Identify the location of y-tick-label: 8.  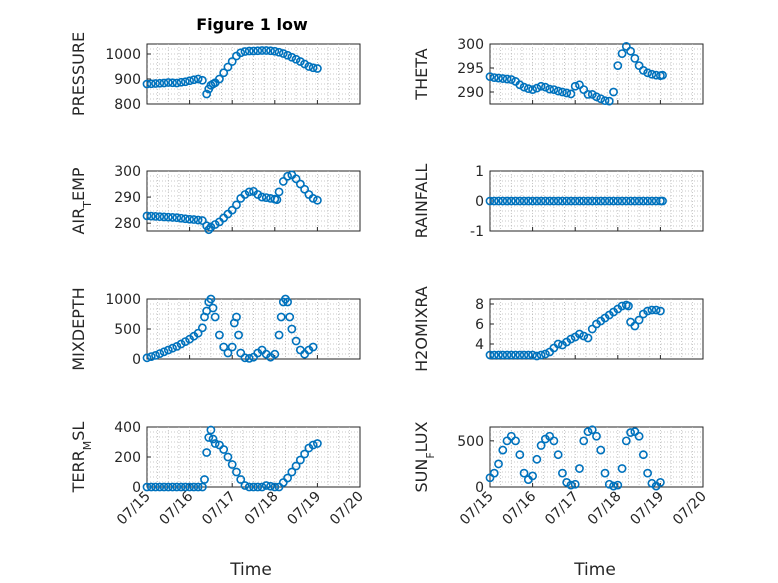
(479, 305).